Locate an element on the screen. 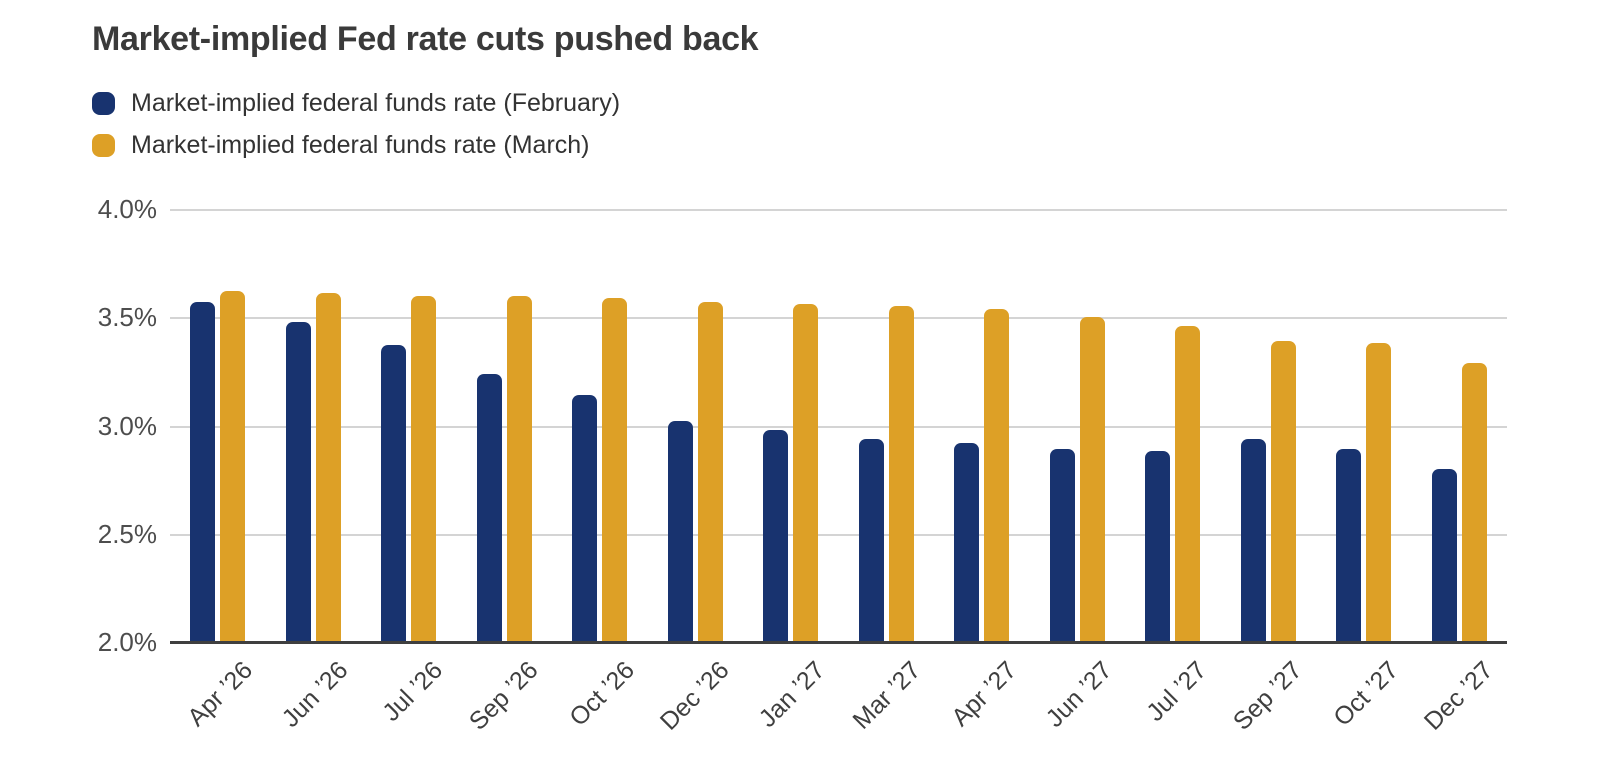 The width and height of the screenshot is (1600, 758). bar-group: Jan ’27 is located at coordinates (791, 471).